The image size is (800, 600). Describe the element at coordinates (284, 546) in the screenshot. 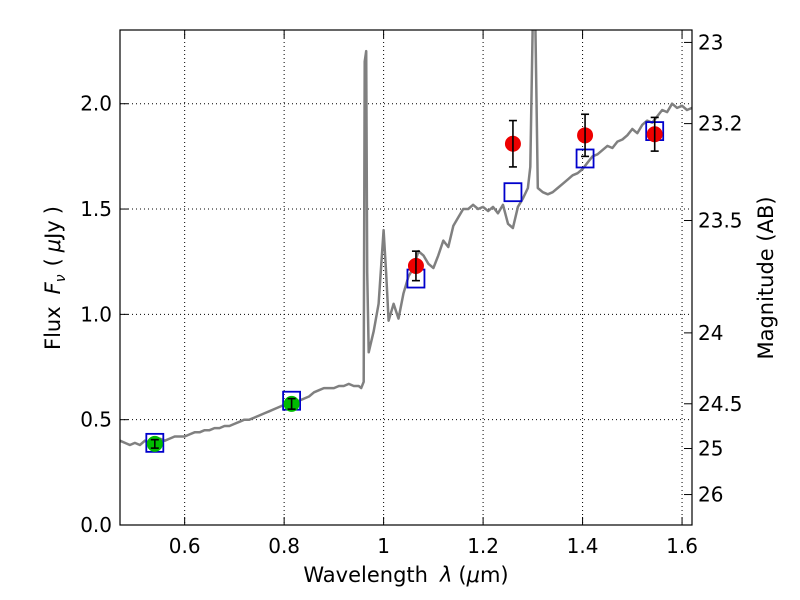

I see `x-tick-label: 0.8` at that location.